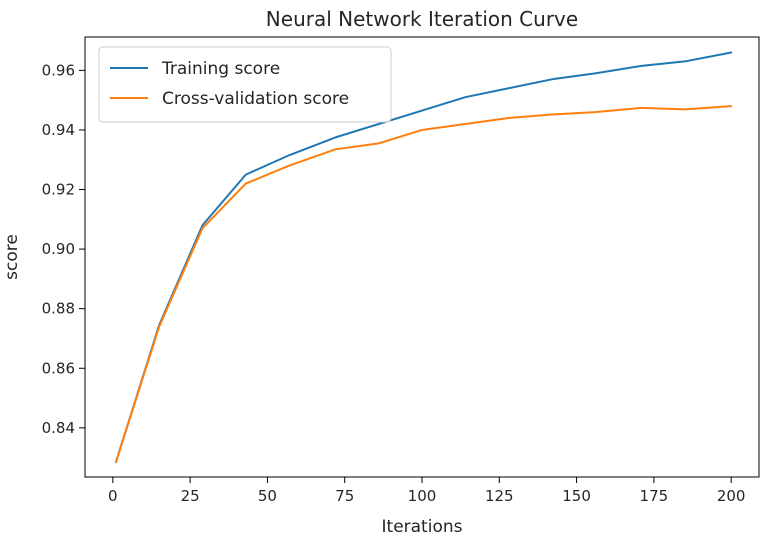 Image resolution: width=778 pixels, height=543 pixels. I want to click on y-tick-label: 0.92, so click(58, 190).